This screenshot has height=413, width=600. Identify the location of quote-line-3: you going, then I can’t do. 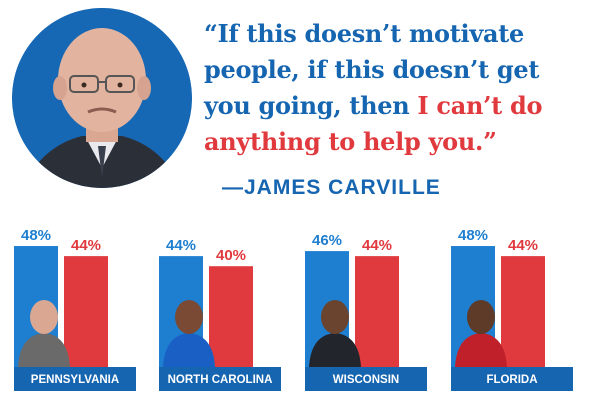
(402, 106).